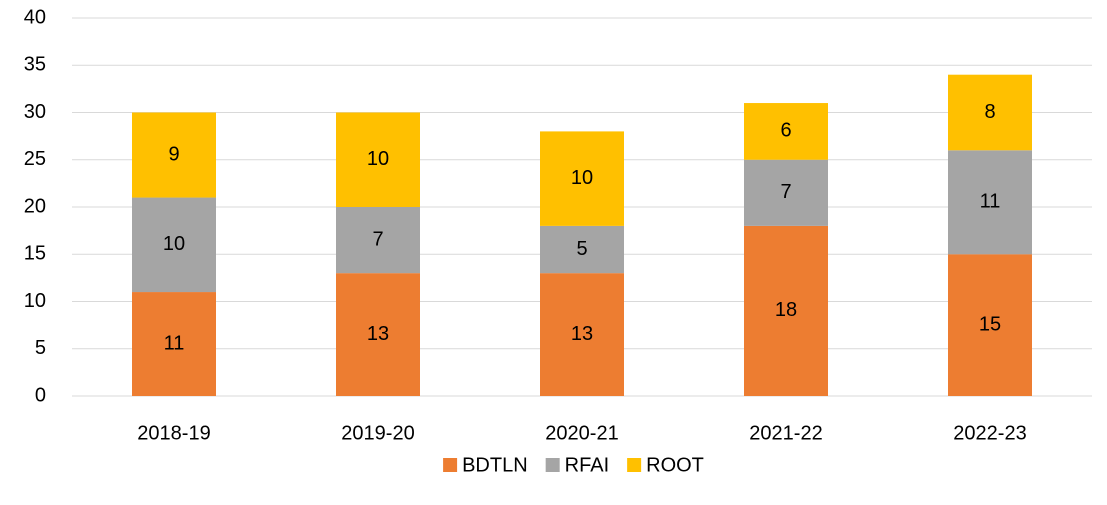  Describe the element at coordinates (35, 159) in the screenshot. I see `y-tick-label: 25` at that location.